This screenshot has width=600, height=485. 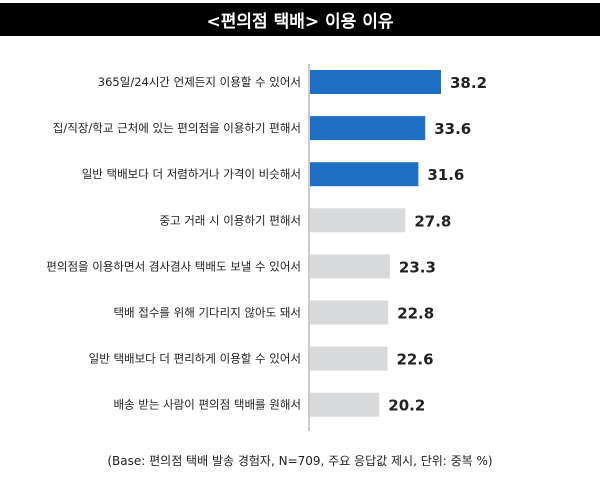 I want to click on value-label: 22.6, so click(x=415, y=360).